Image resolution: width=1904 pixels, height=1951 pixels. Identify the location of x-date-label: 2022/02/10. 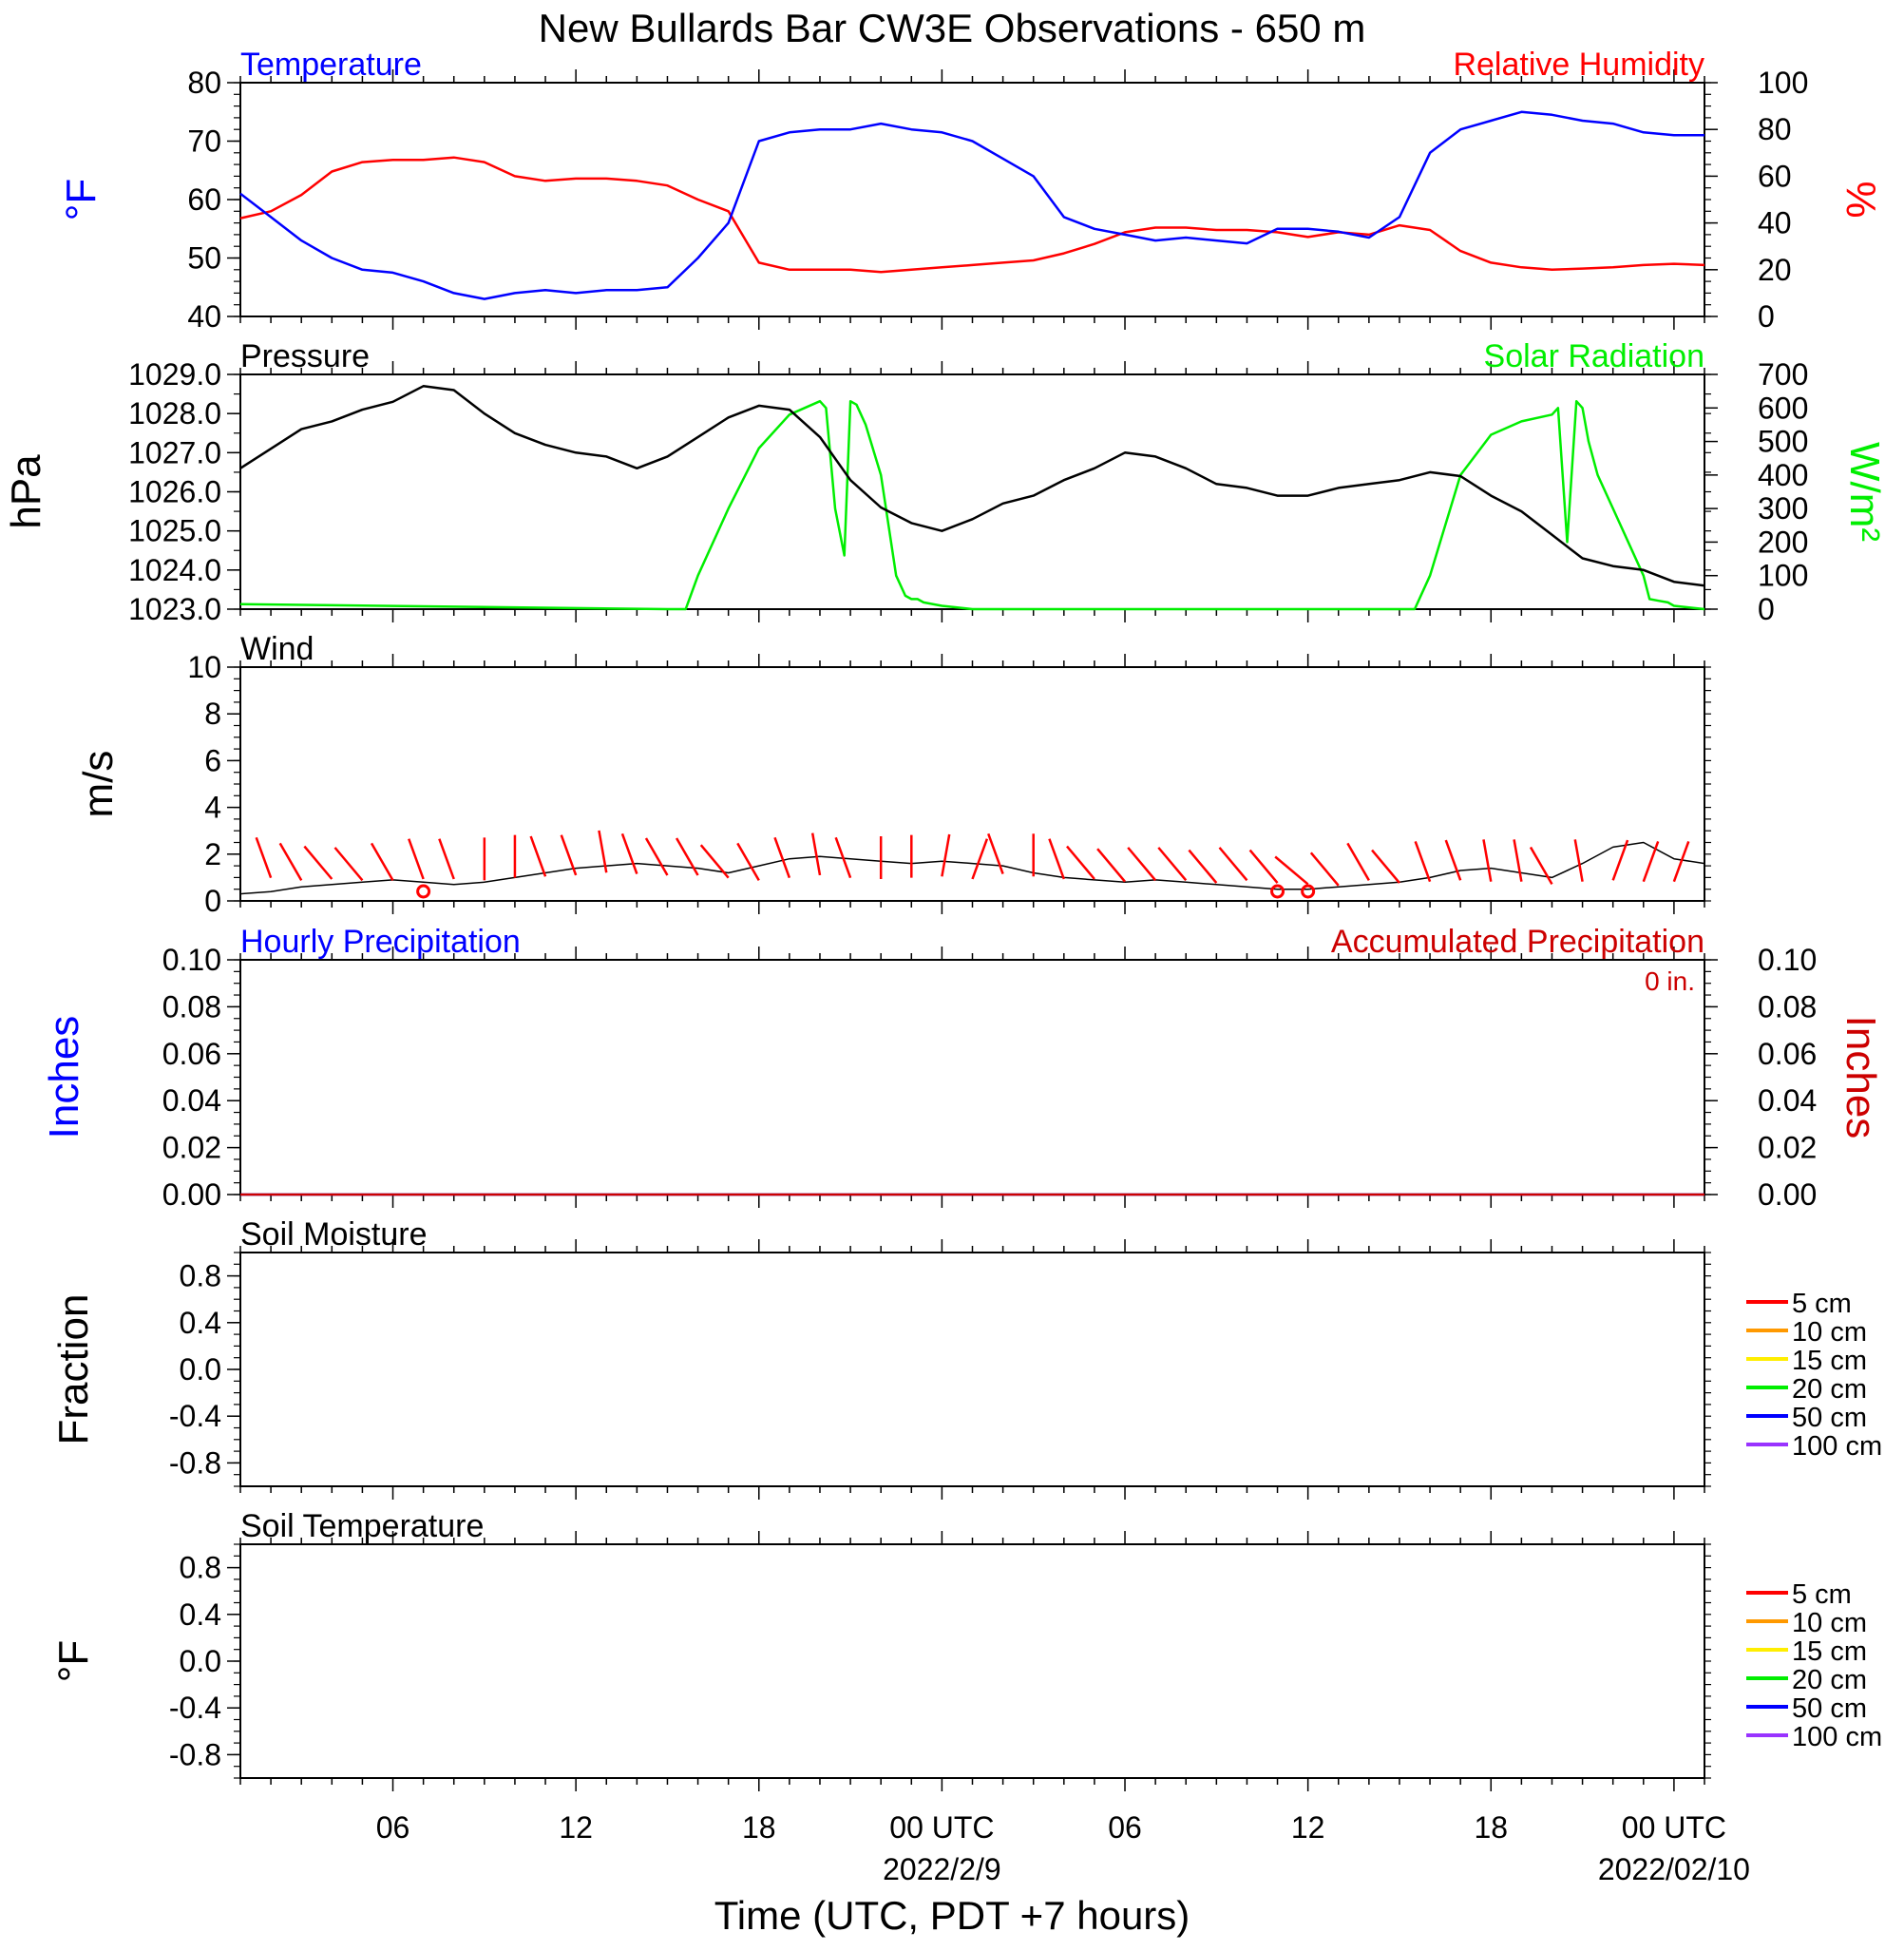
(1674, 1869).